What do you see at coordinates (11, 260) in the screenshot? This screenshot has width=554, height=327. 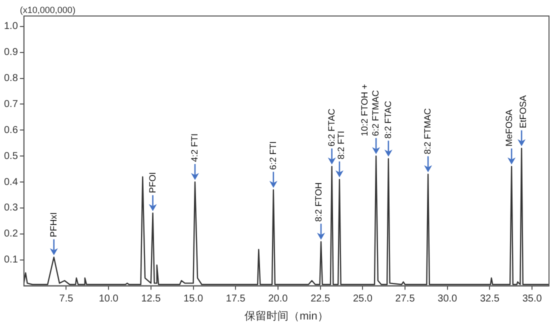 I see `y-tick-label: 0.1` at bounding box center [11, 260].